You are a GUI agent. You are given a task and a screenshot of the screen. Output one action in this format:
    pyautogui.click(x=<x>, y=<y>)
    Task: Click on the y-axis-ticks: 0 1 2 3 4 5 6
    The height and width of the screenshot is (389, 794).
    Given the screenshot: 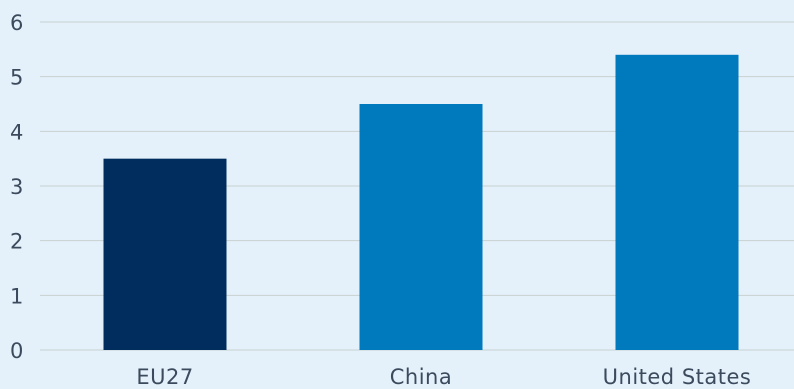 What is the action you would take?
    pyautogui.click(x=16, y=187)
    